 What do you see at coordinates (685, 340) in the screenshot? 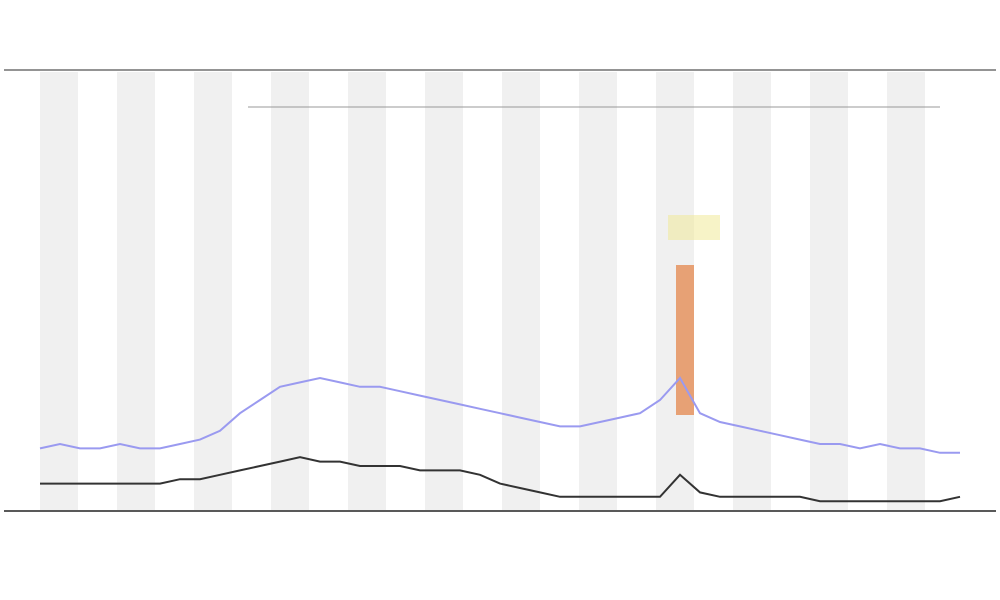
I see `highlight-spike` at bounding box center [685, 340].